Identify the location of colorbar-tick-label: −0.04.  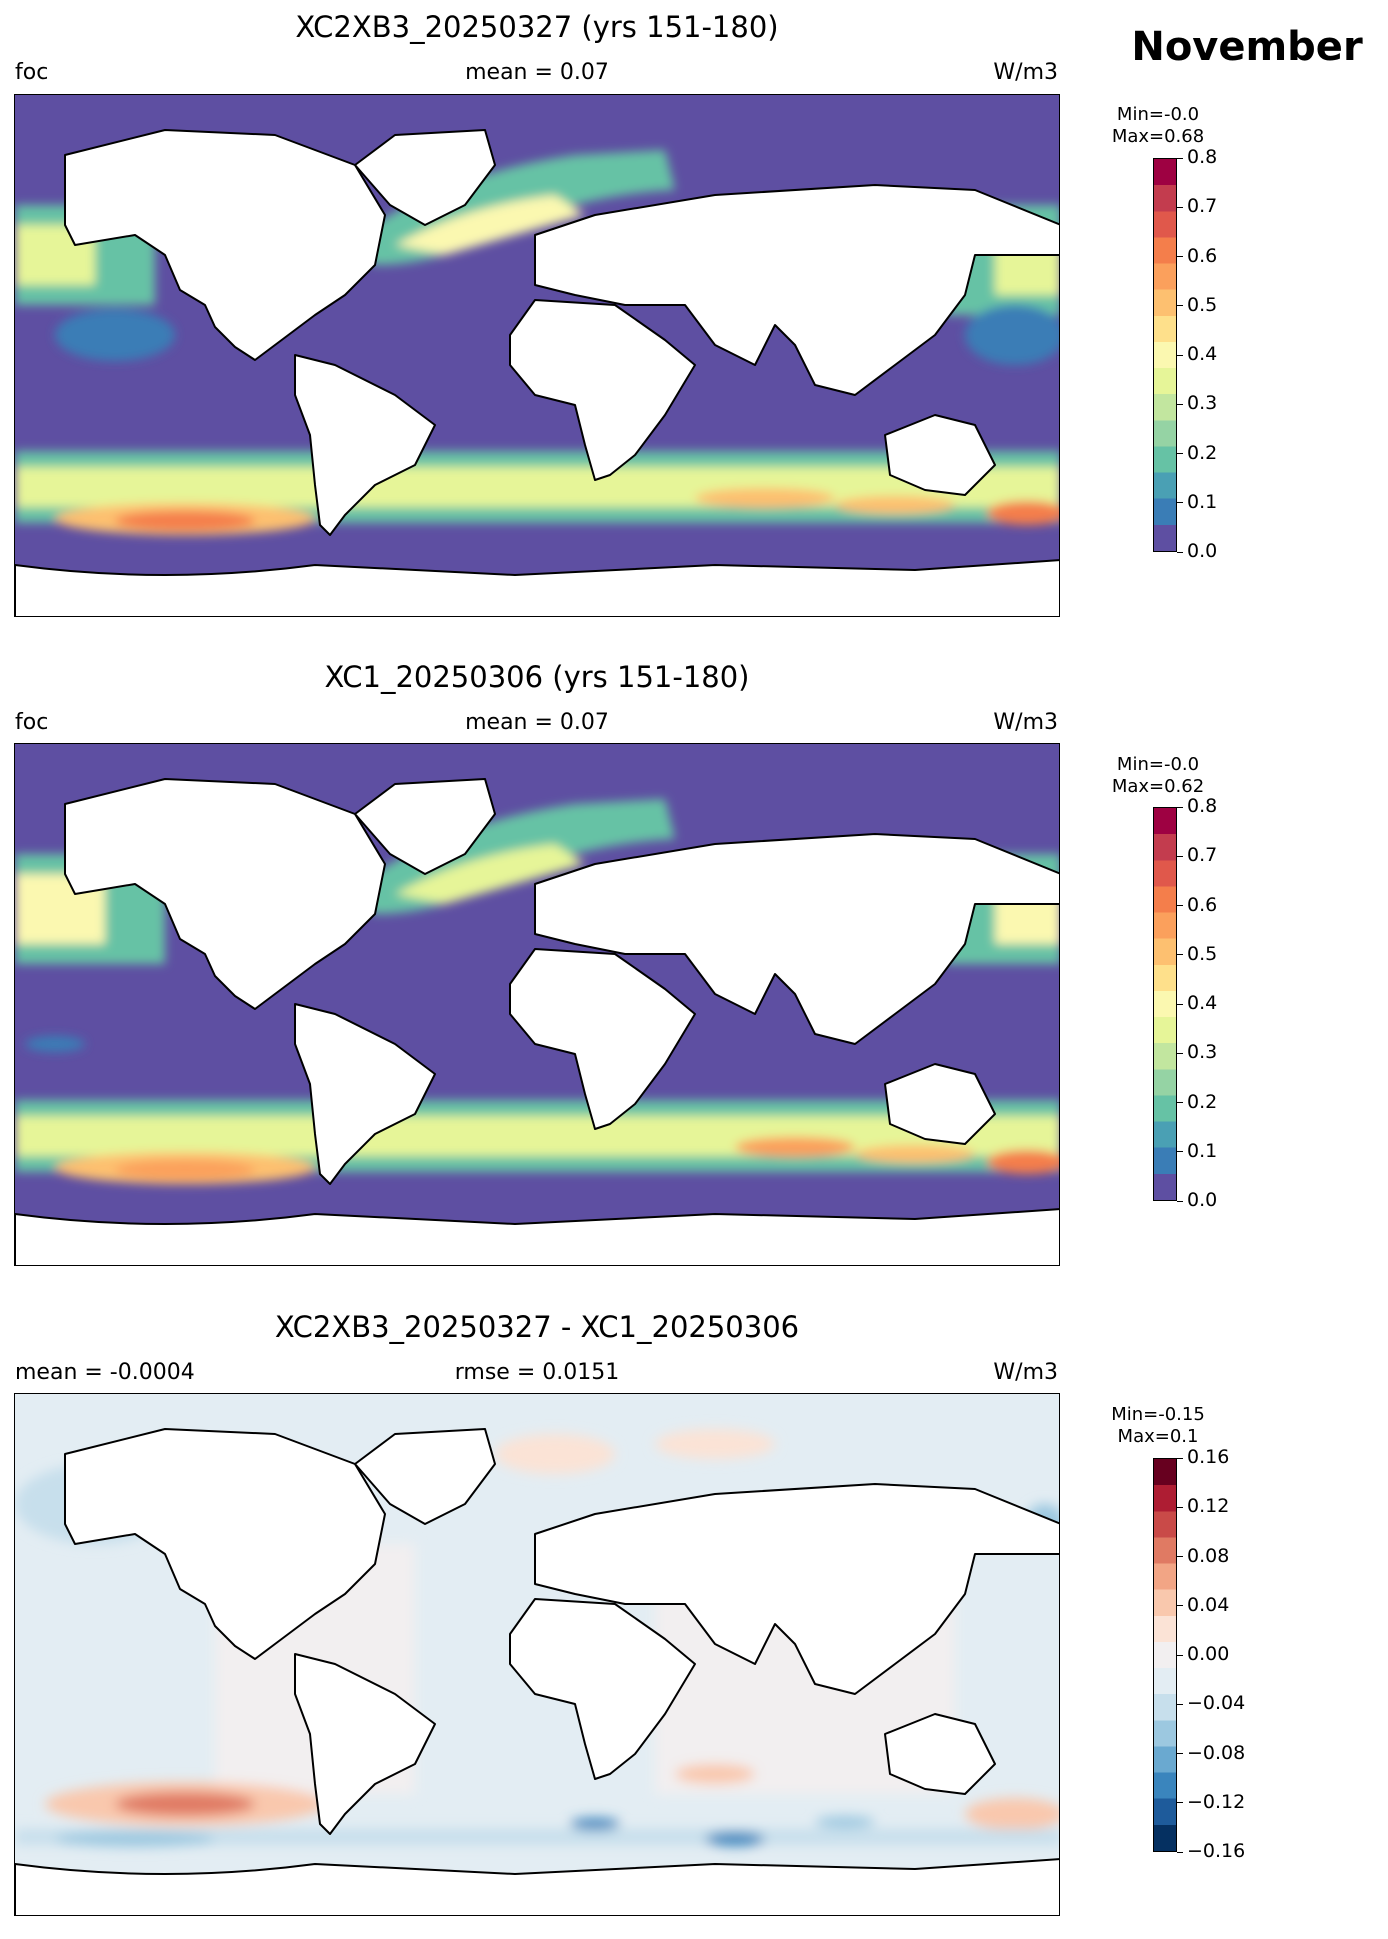
(1216, 1703).